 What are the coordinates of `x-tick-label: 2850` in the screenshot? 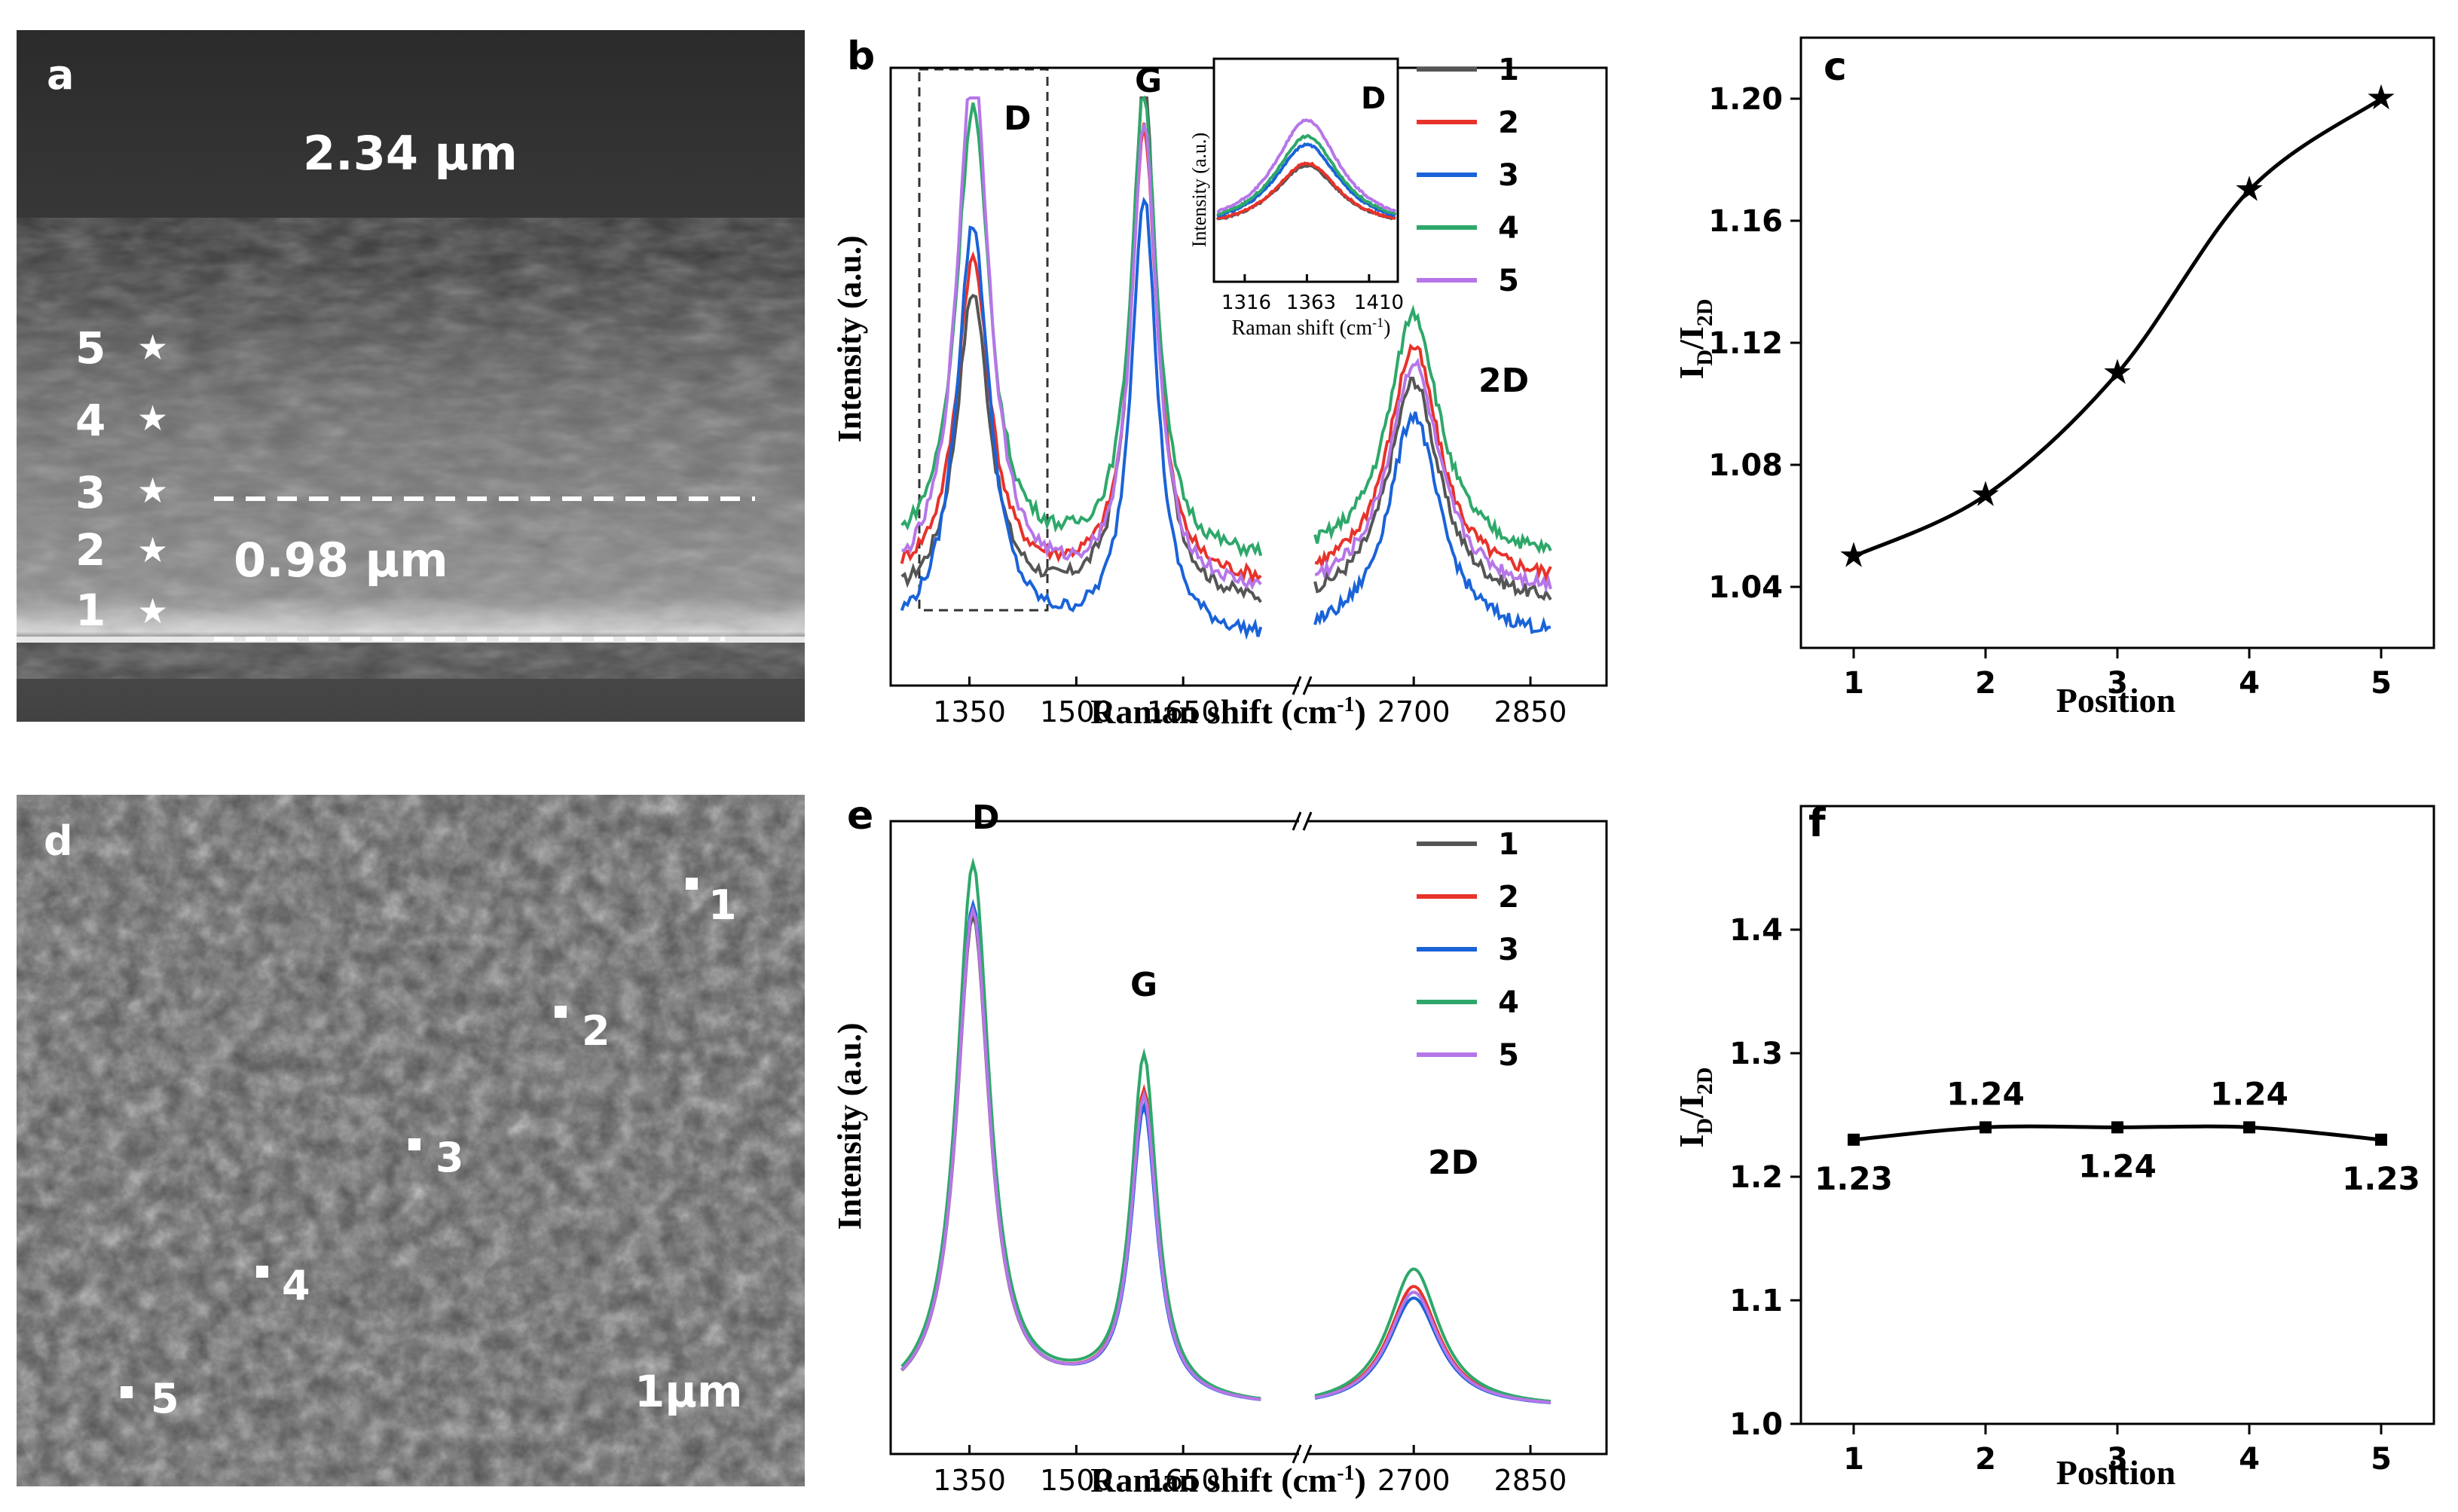 It's located at (1530, 712).